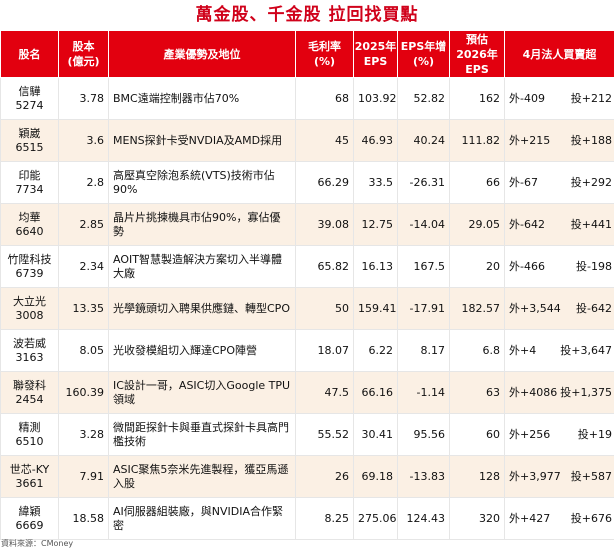 This screenshot has width=614, height=555. I want to click on stock-name-cell: 緯穎 6669, so click(29, 518).